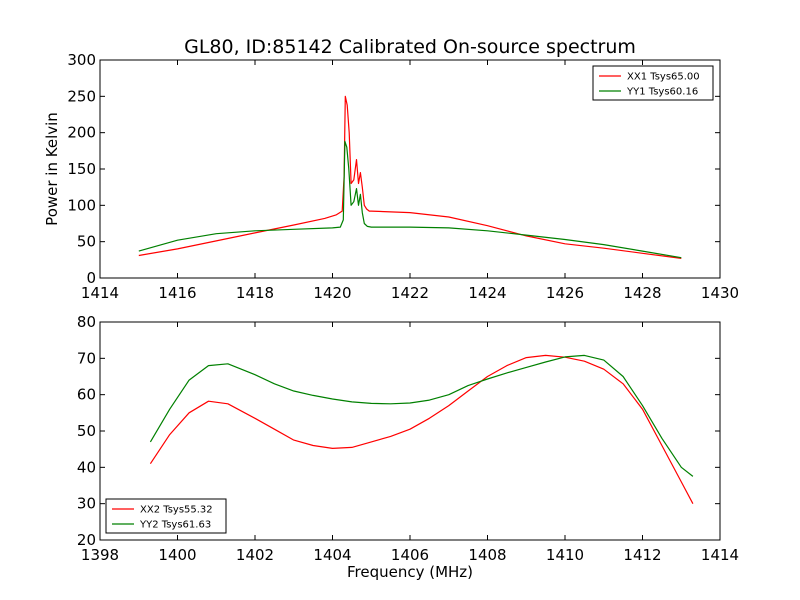 The height and width of the screenshot is (600, 800). I want to click on x-tick-label: 1430, so click(720, 293).